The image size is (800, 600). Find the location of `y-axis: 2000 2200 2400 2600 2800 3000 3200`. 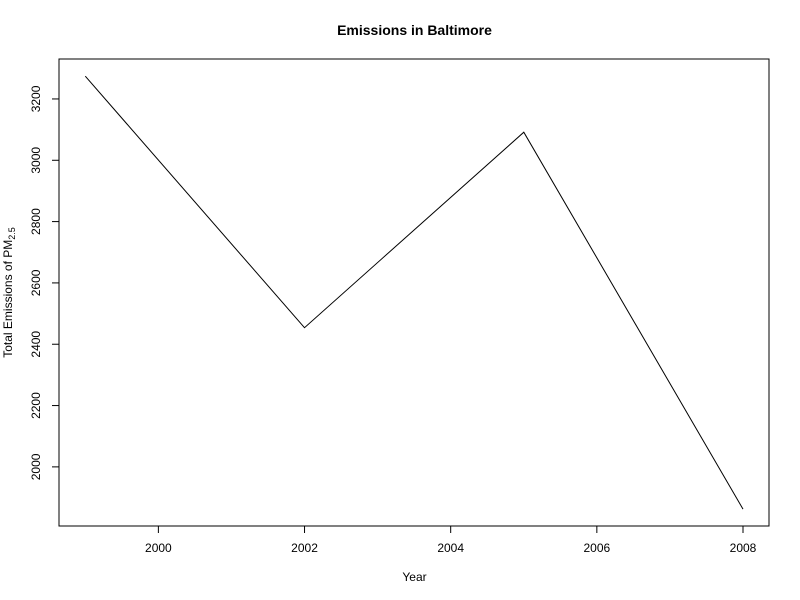

y-axis: 2000 2200 2400 2600 2800 3000 3200 is located at coordinates (44, 282).